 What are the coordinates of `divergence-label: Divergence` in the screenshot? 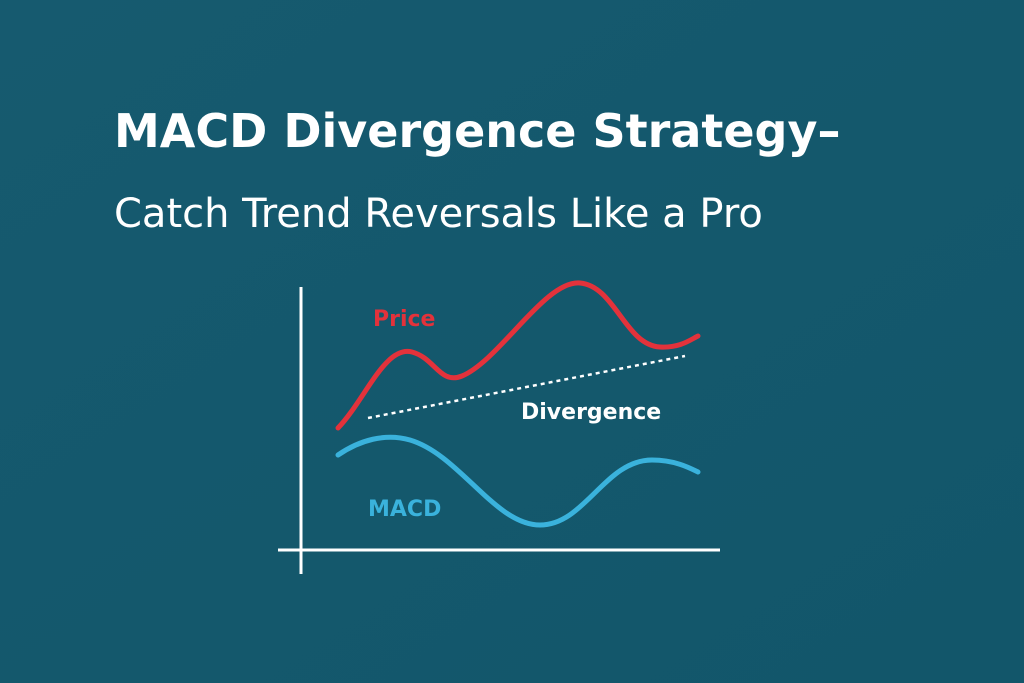 It's located at (591, 412).